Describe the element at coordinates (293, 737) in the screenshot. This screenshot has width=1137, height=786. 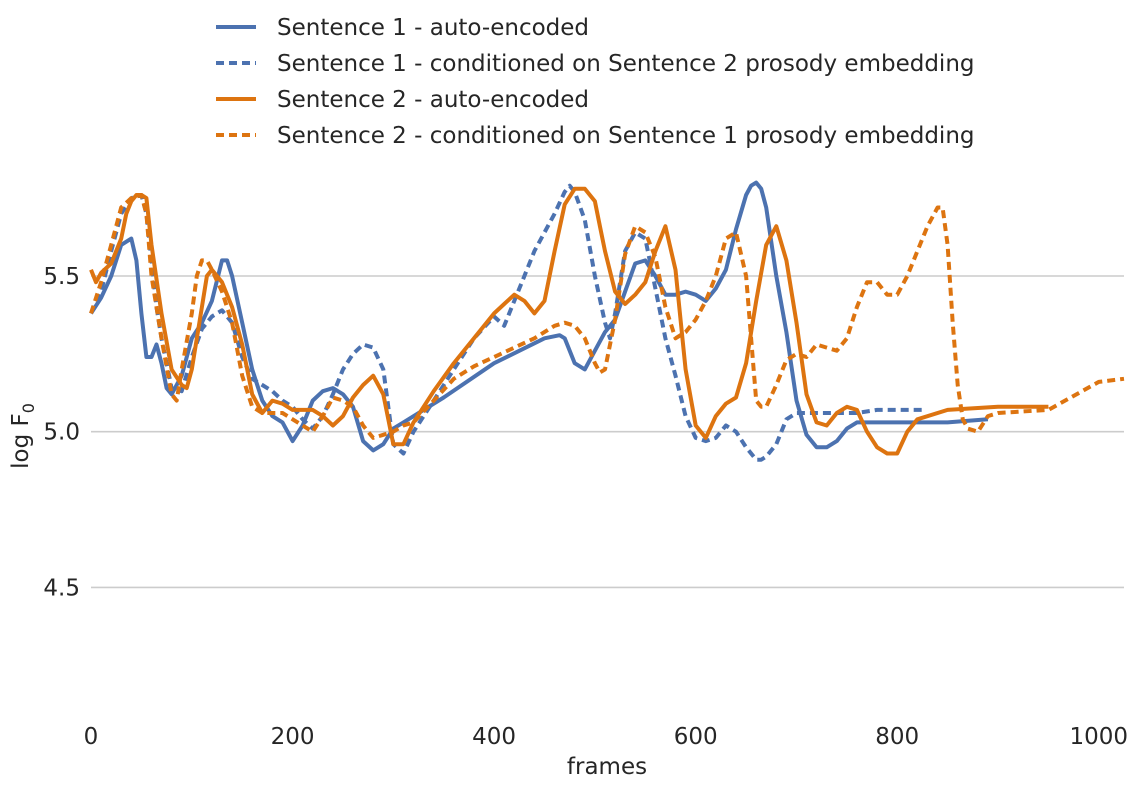
I see `x-tick-label: 200` at that location.